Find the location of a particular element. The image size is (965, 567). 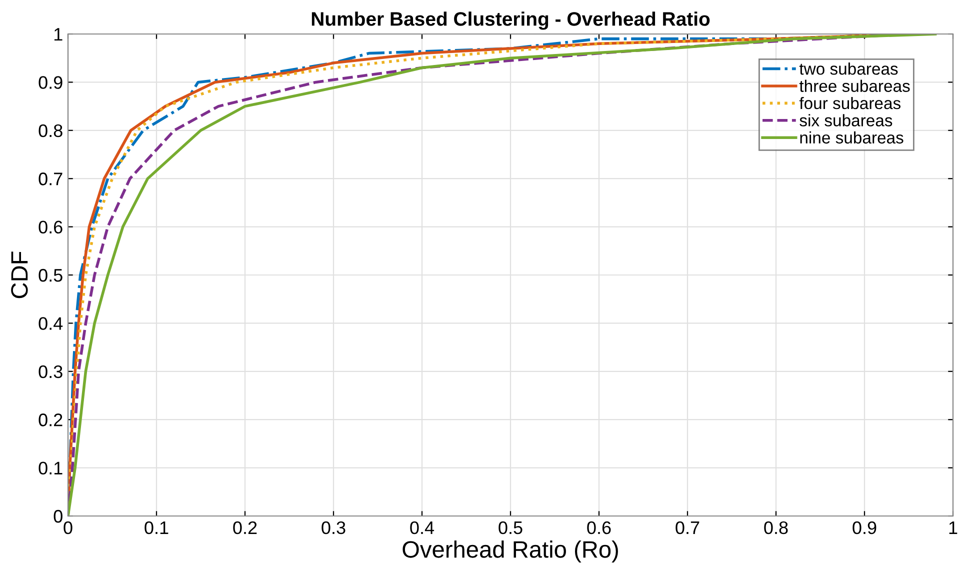

y-axis-title: CDF is located at coordinates (19, 275).